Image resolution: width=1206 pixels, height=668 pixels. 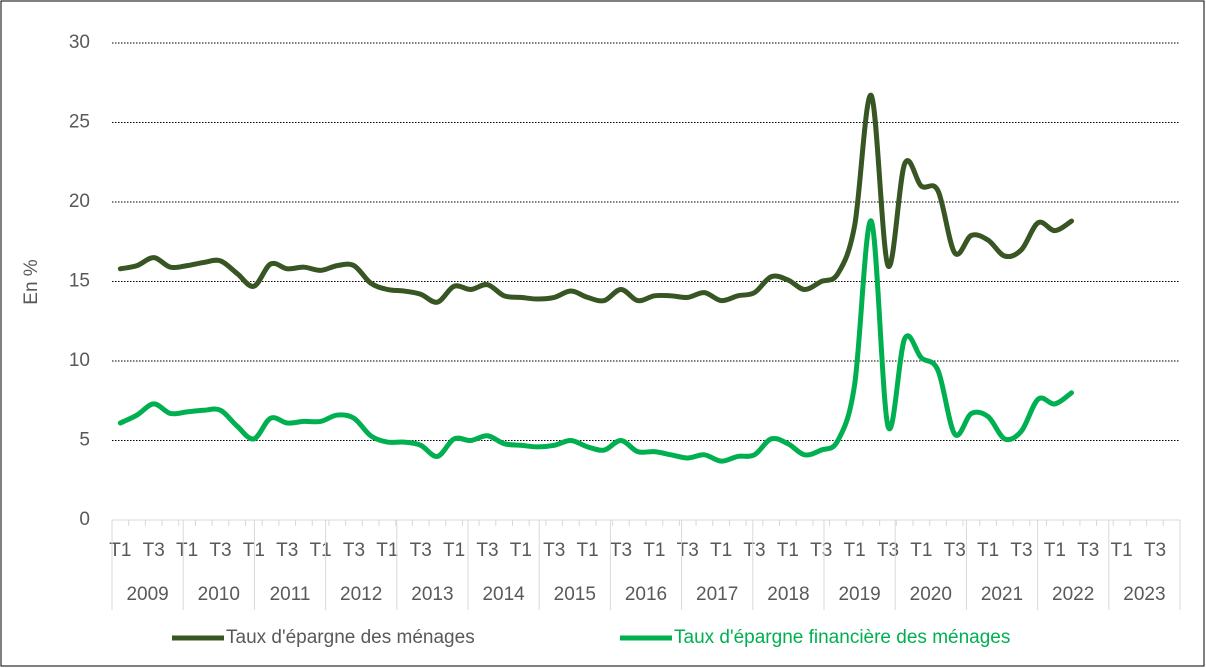 I want to click on y-tick-label: 30, so click(x=79, y=42).